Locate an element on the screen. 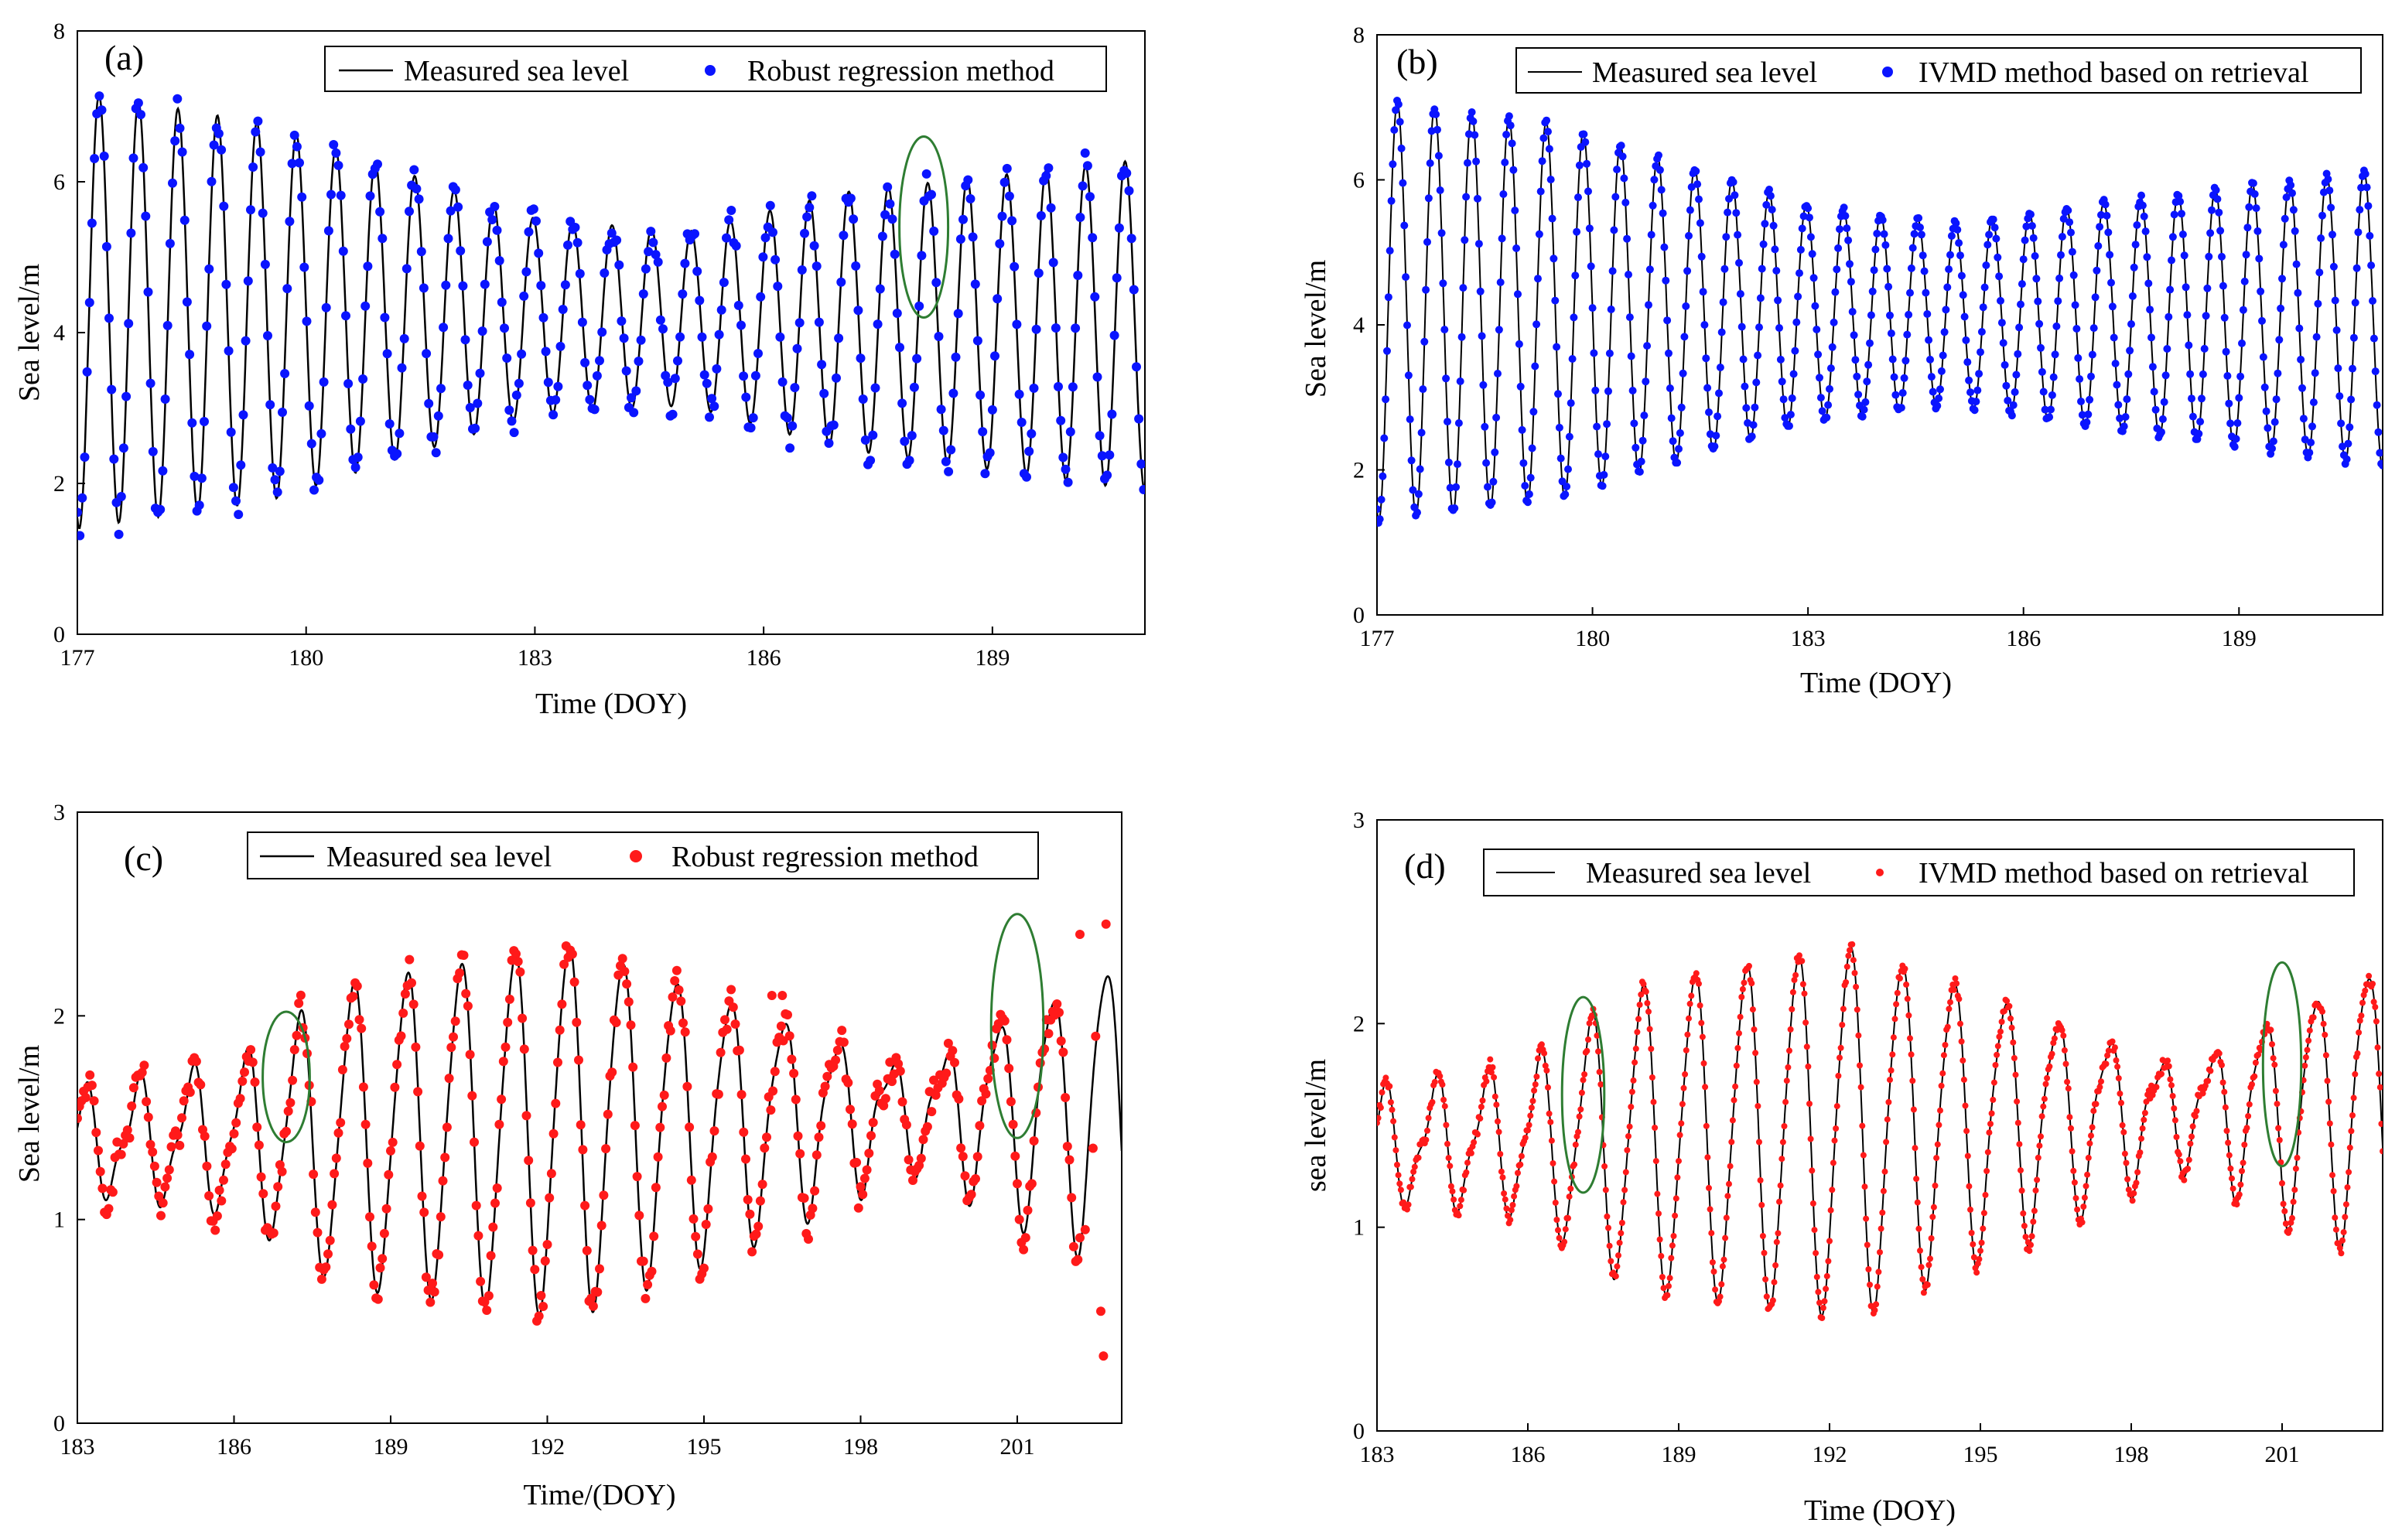 The image size is (2402, 1540). panel-c-xtick-label: 192 is located at coordinates (547, 1447).